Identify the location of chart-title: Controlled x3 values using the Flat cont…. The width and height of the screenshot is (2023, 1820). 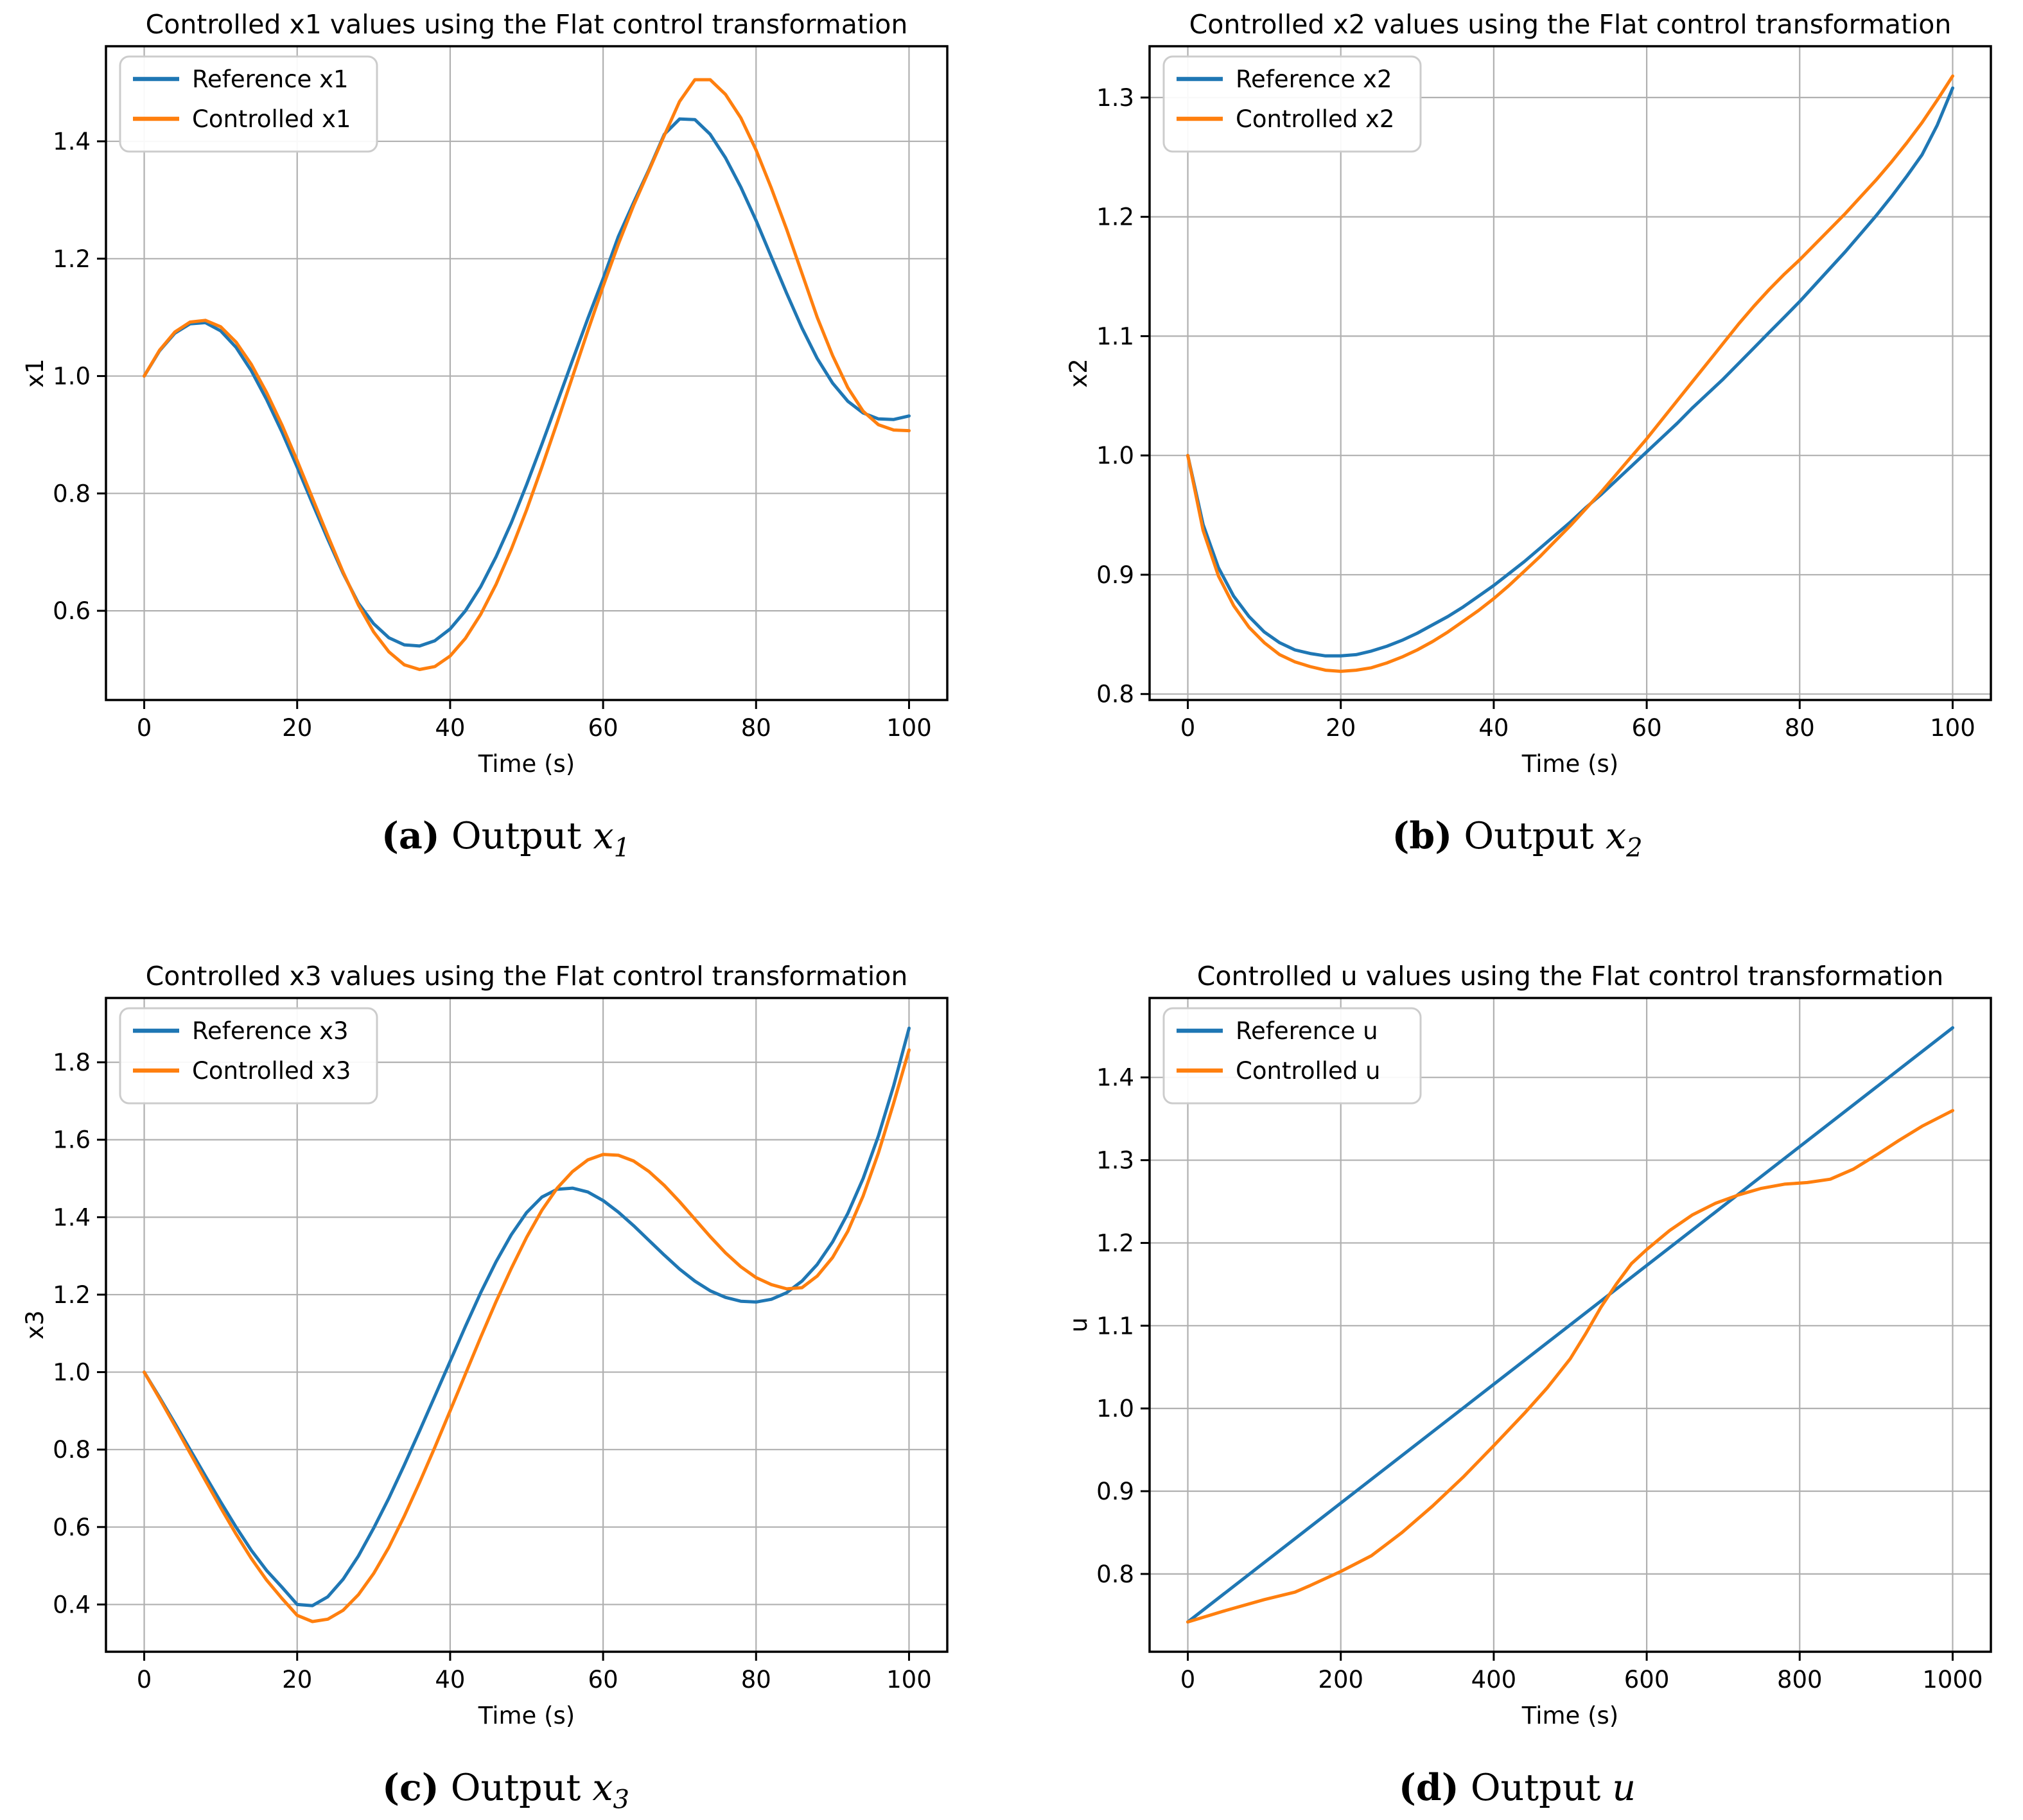
(527, 976).